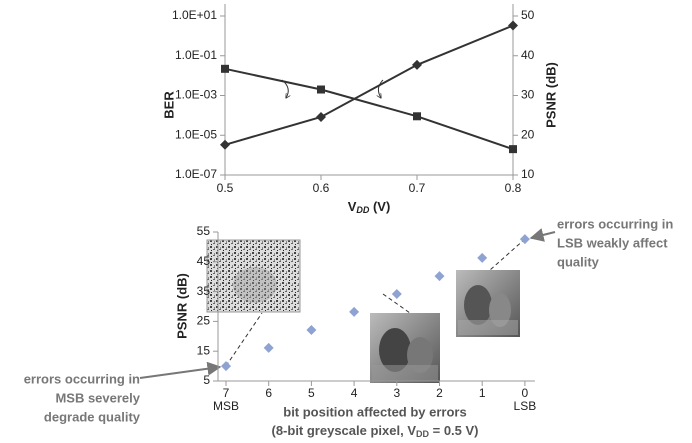 The width and height of the screenshot is (692, 443). Describe the element at coordinates (525, 393) in the screenshot. I see `x-tick-label: 0` at that location.